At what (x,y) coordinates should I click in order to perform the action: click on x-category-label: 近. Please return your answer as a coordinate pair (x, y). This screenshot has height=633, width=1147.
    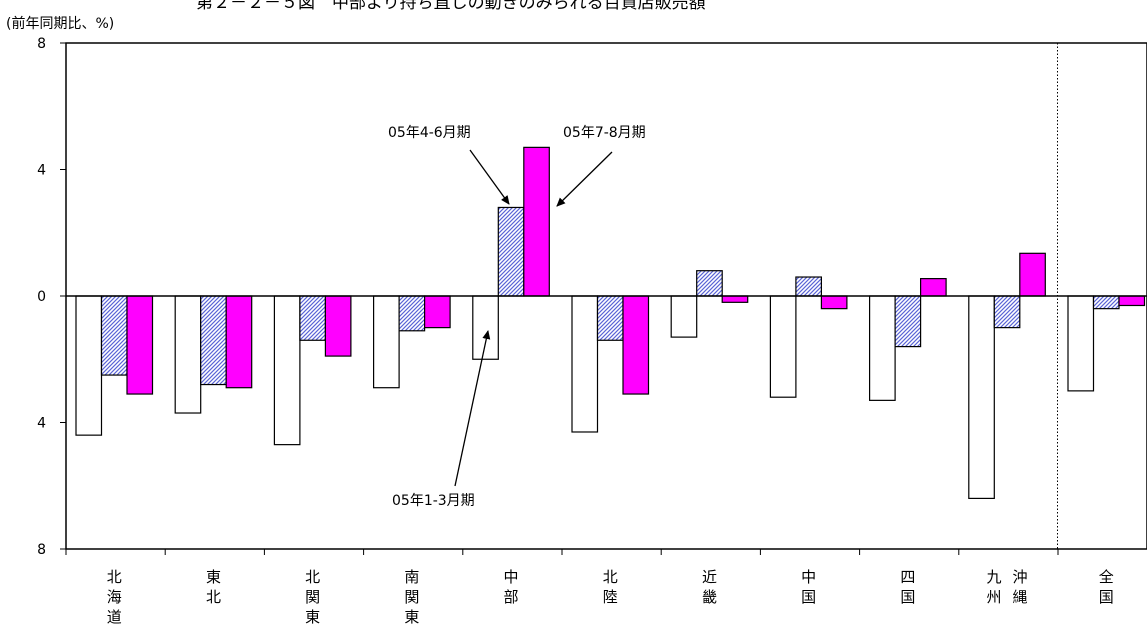
    Looking at the image, I should click on (709, 577).